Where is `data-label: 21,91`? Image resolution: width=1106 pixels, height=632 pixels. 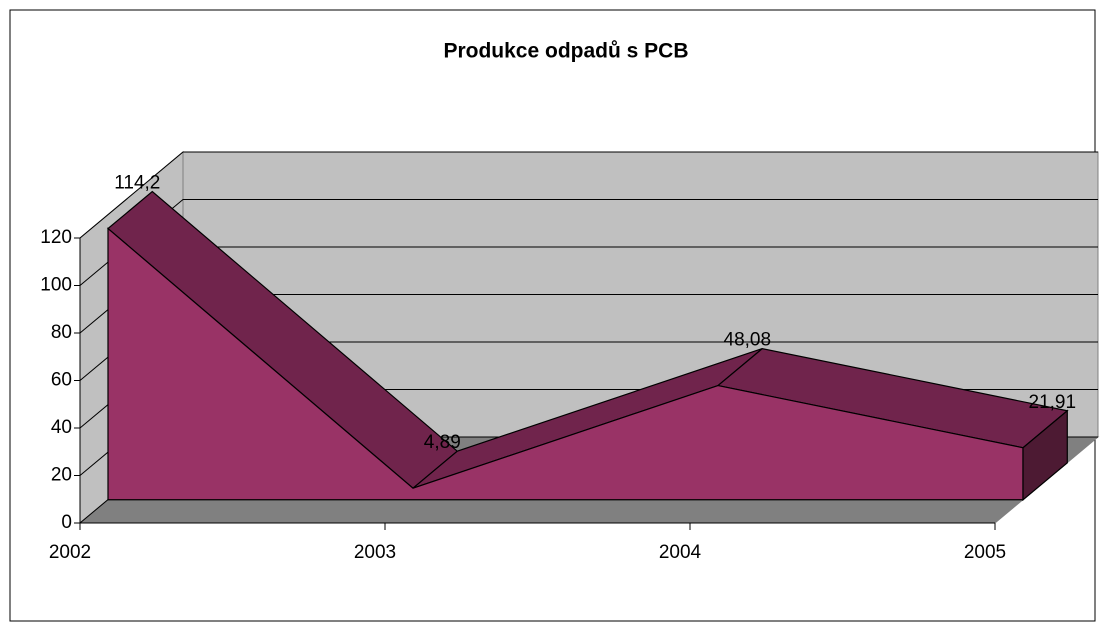
data-label: 21,91 is located at coordinates (1053, 402).